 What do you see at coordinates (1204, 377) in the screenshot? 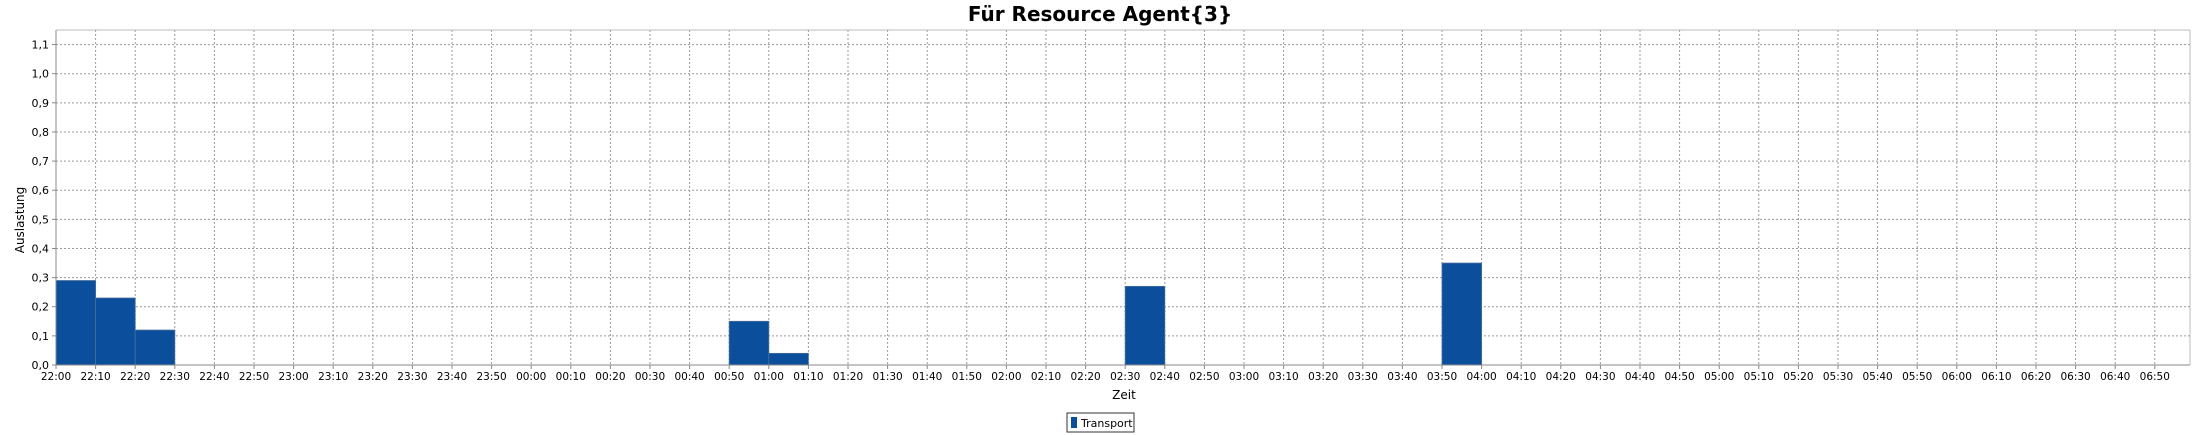
I see `x-tick-label: 02:50` at bounding box center [1204, 377].